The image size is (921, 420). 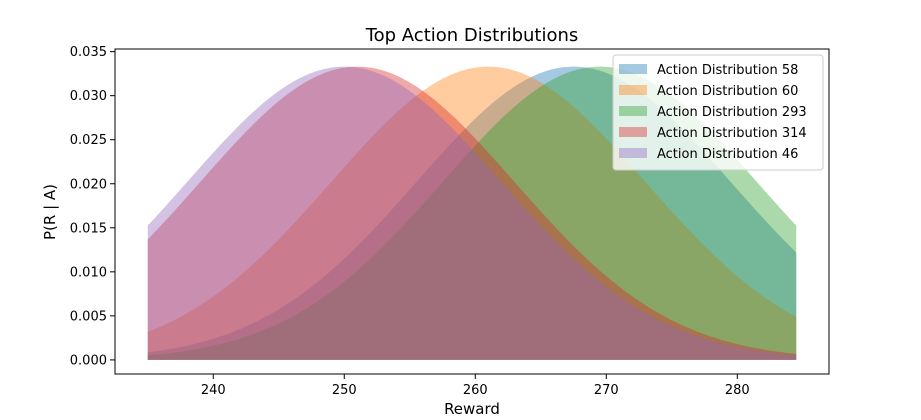 What do you see at coordinates (88, 140) in the screenshot?
I see `y-tick-label: 0.025` at bounding box center [88, 140].